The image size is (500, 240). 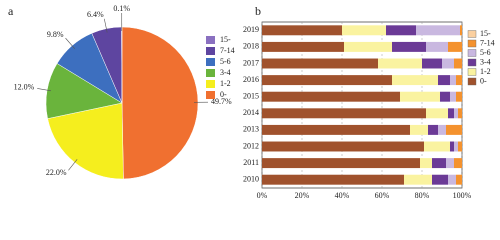 What do you see at coordinates (251, 96) in the screenshot?
I see `y-tick-label: 2015` at bounding box center [251, 96].